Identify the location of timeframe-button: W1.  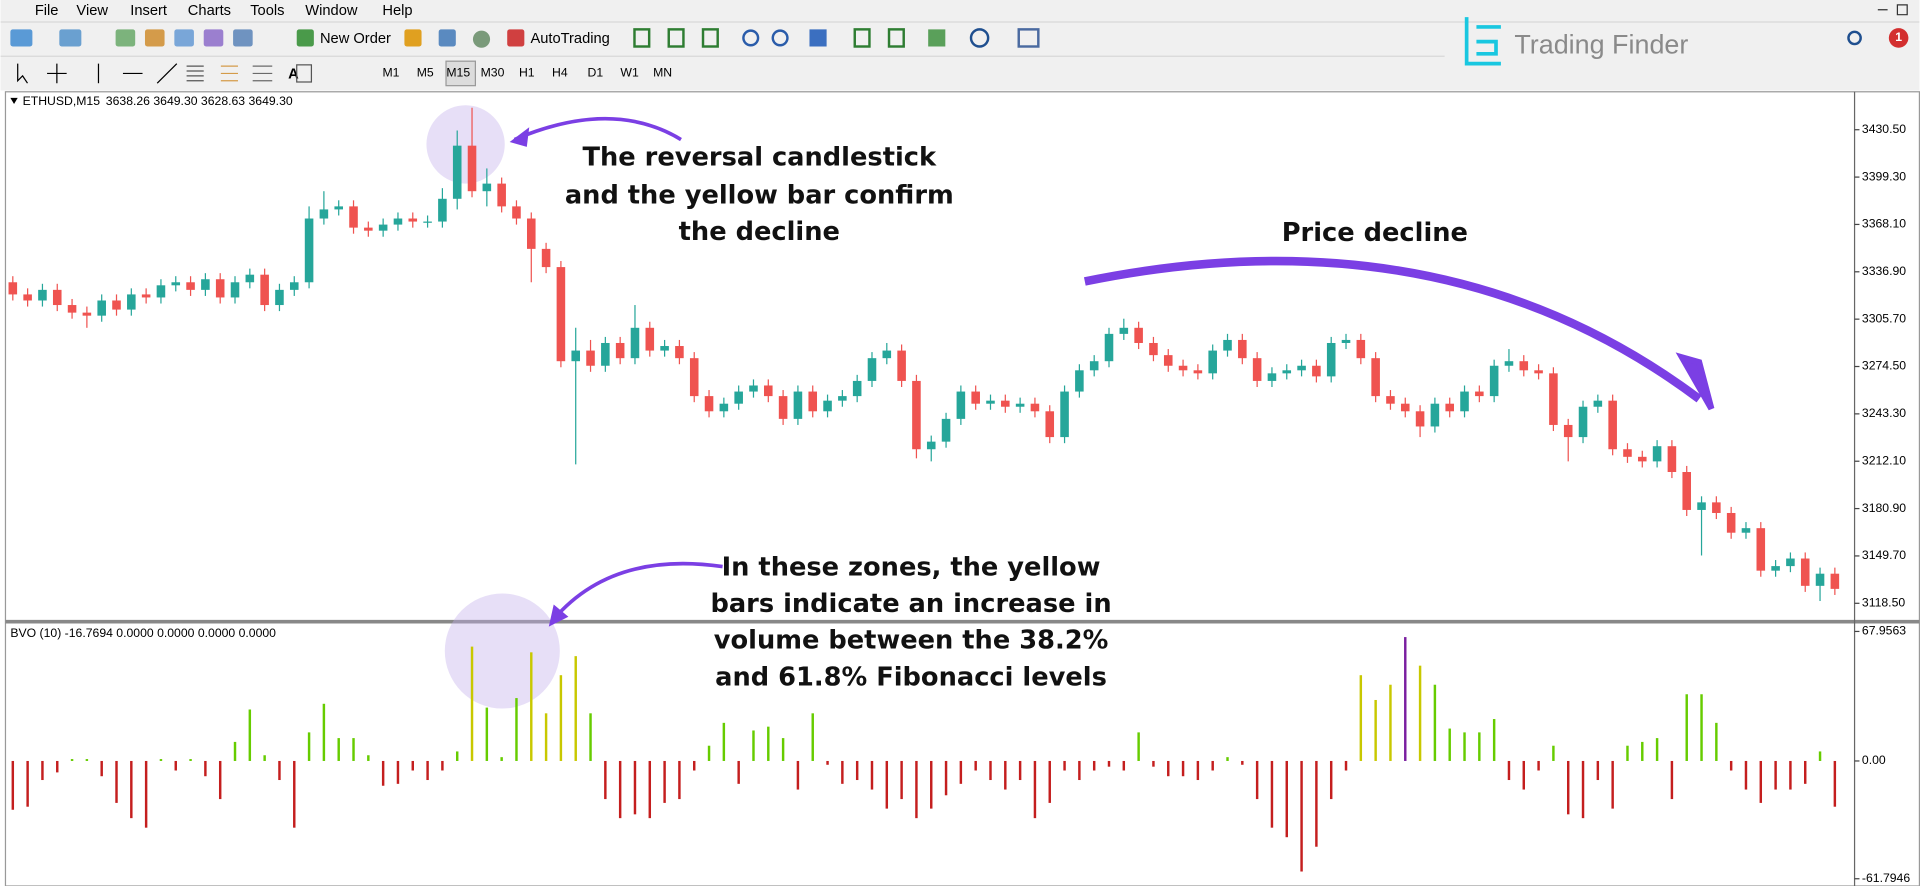
(629, 73).